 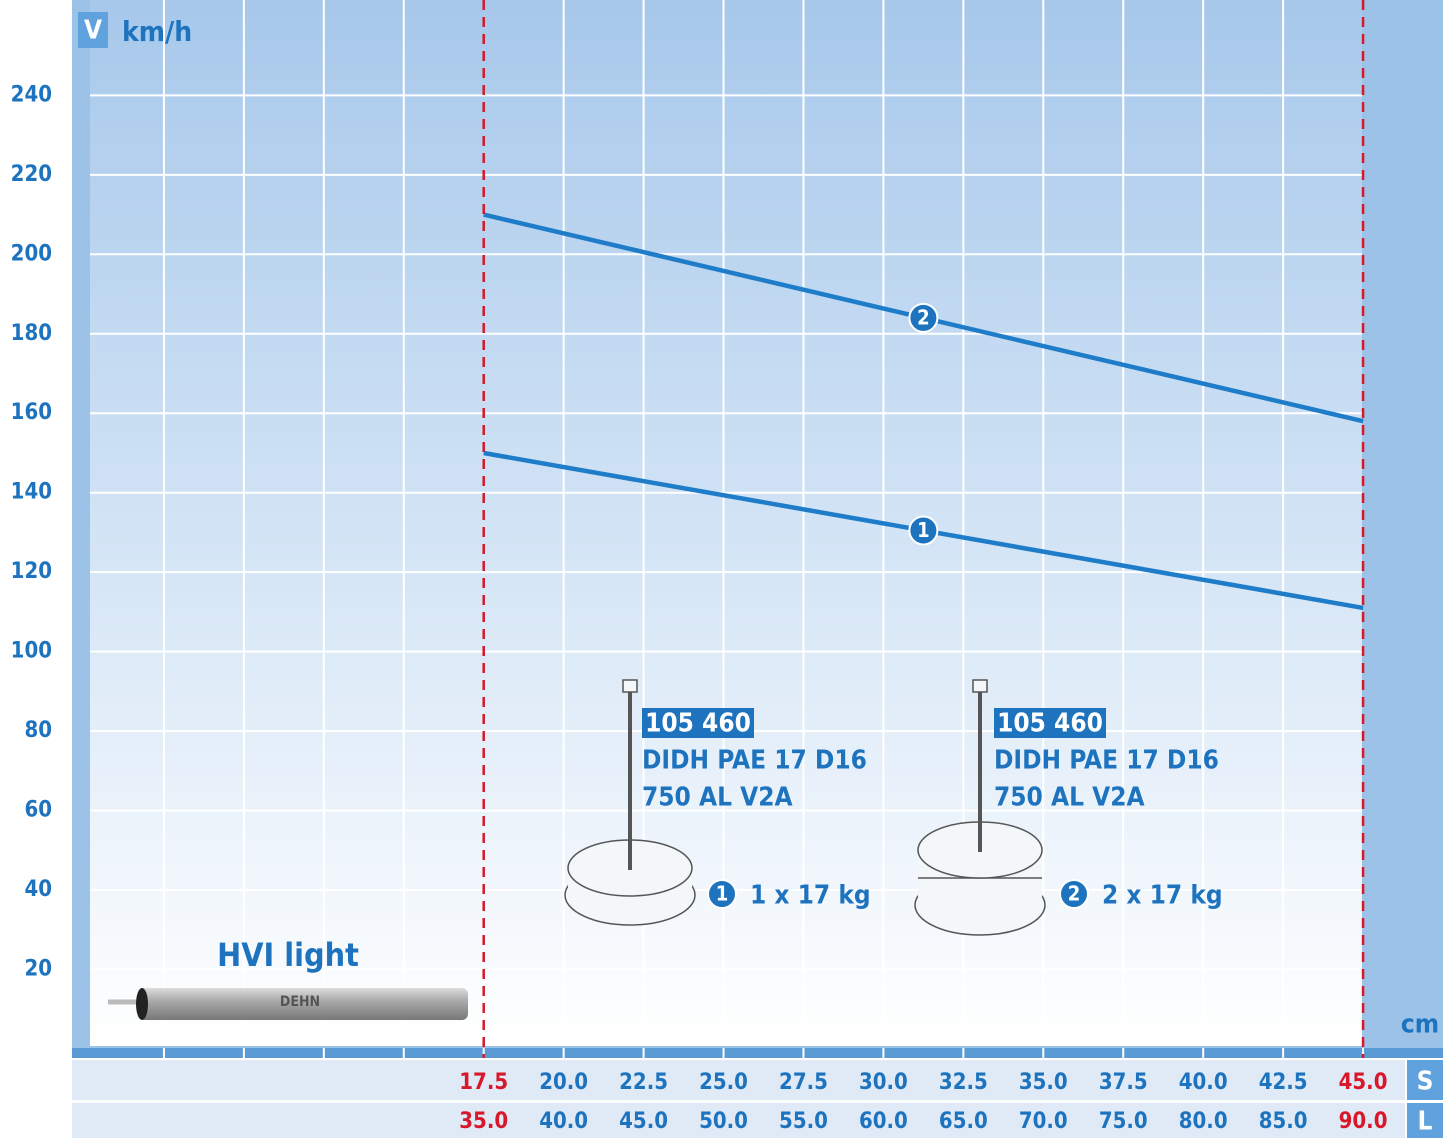 I want to click on y-tick-label: 240, so click(x=31, y=94).